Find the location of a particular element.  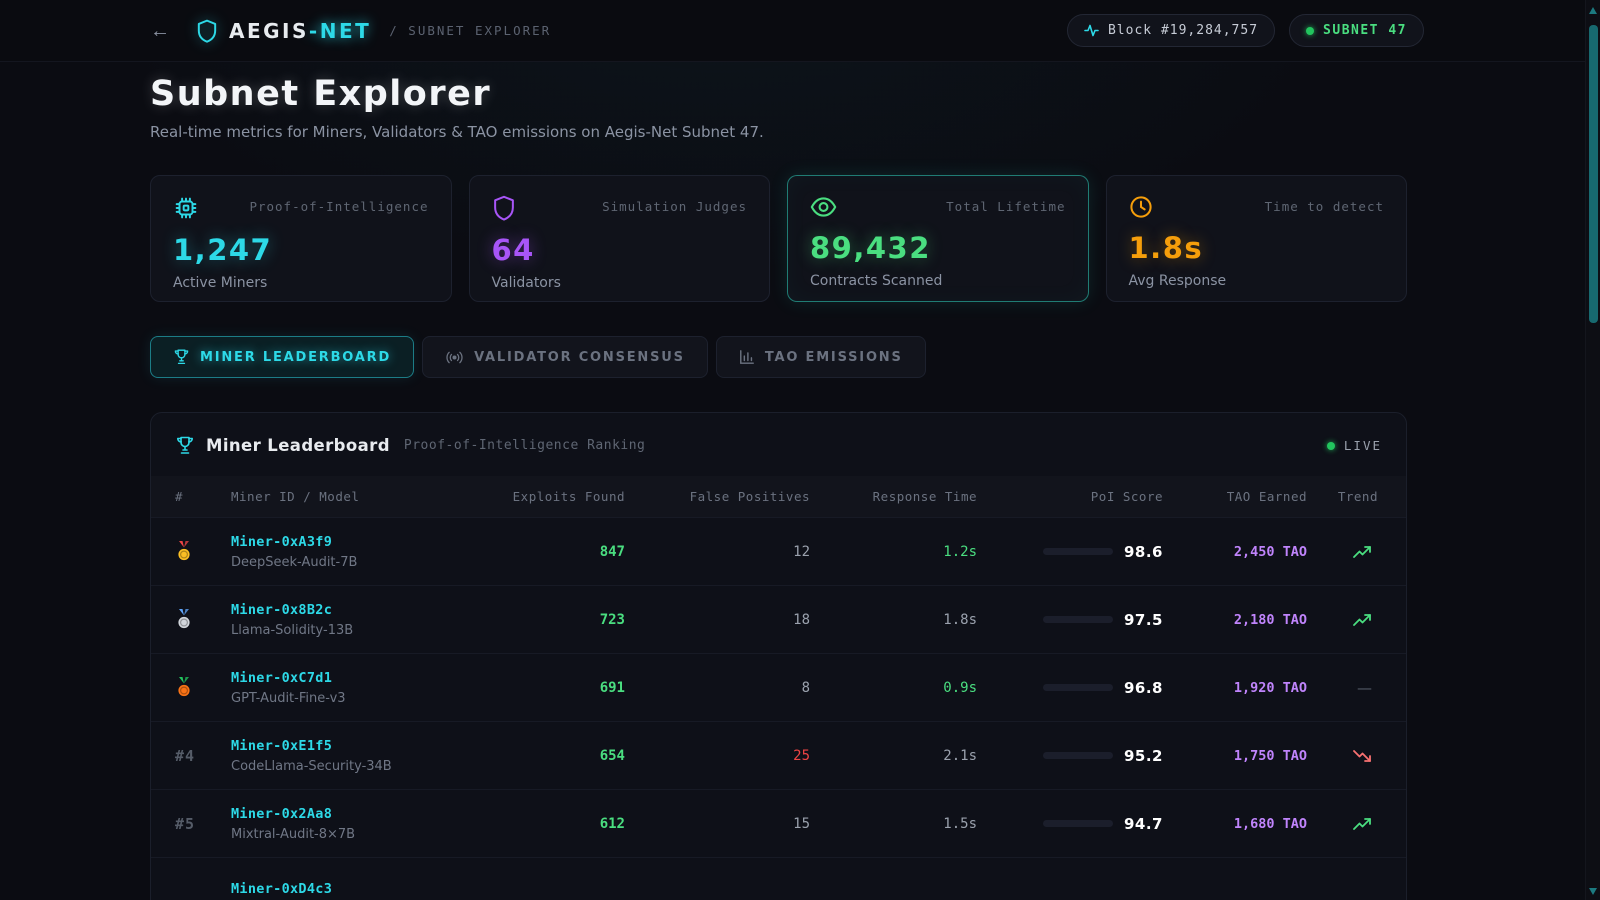

tao-earned: 1,920 TAO is located at coordinates (1270, 687).